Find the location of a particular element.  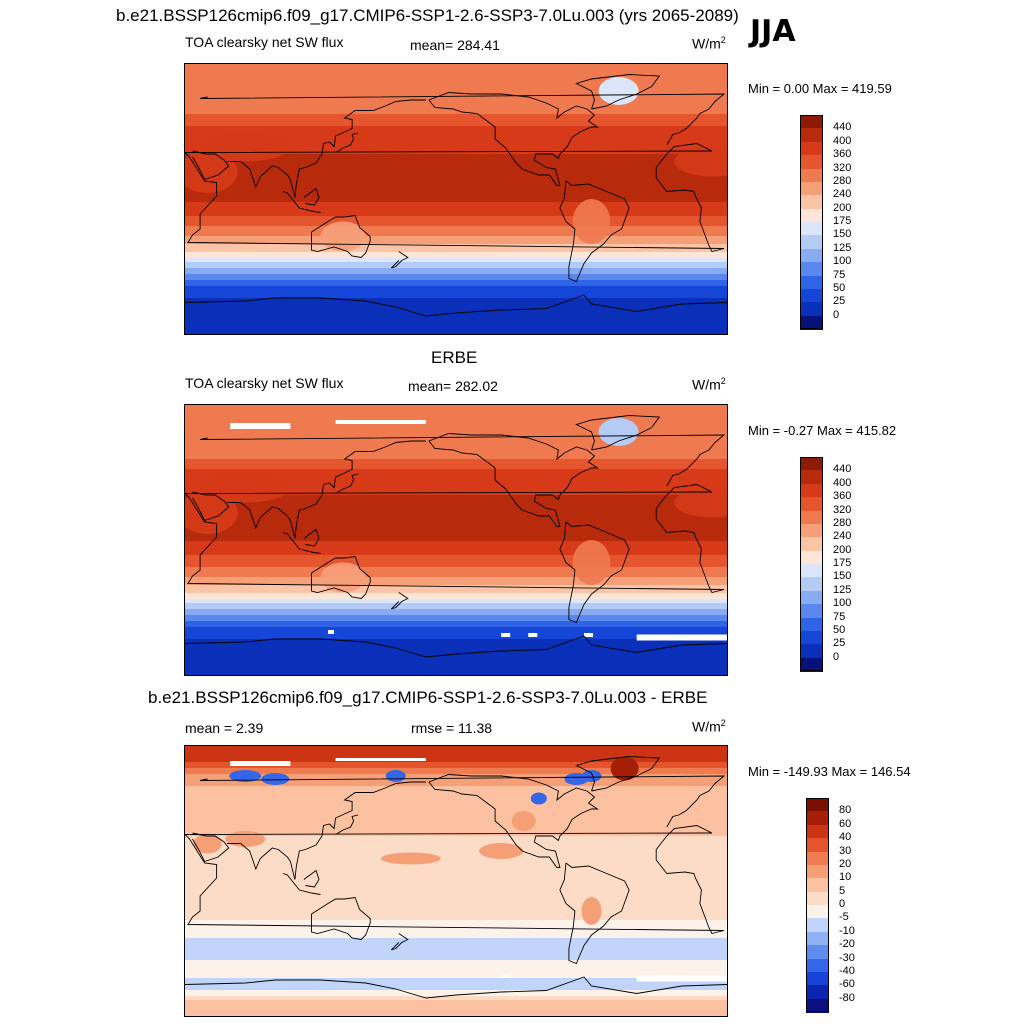

map-diff-field is located at coordinates (456, 881).